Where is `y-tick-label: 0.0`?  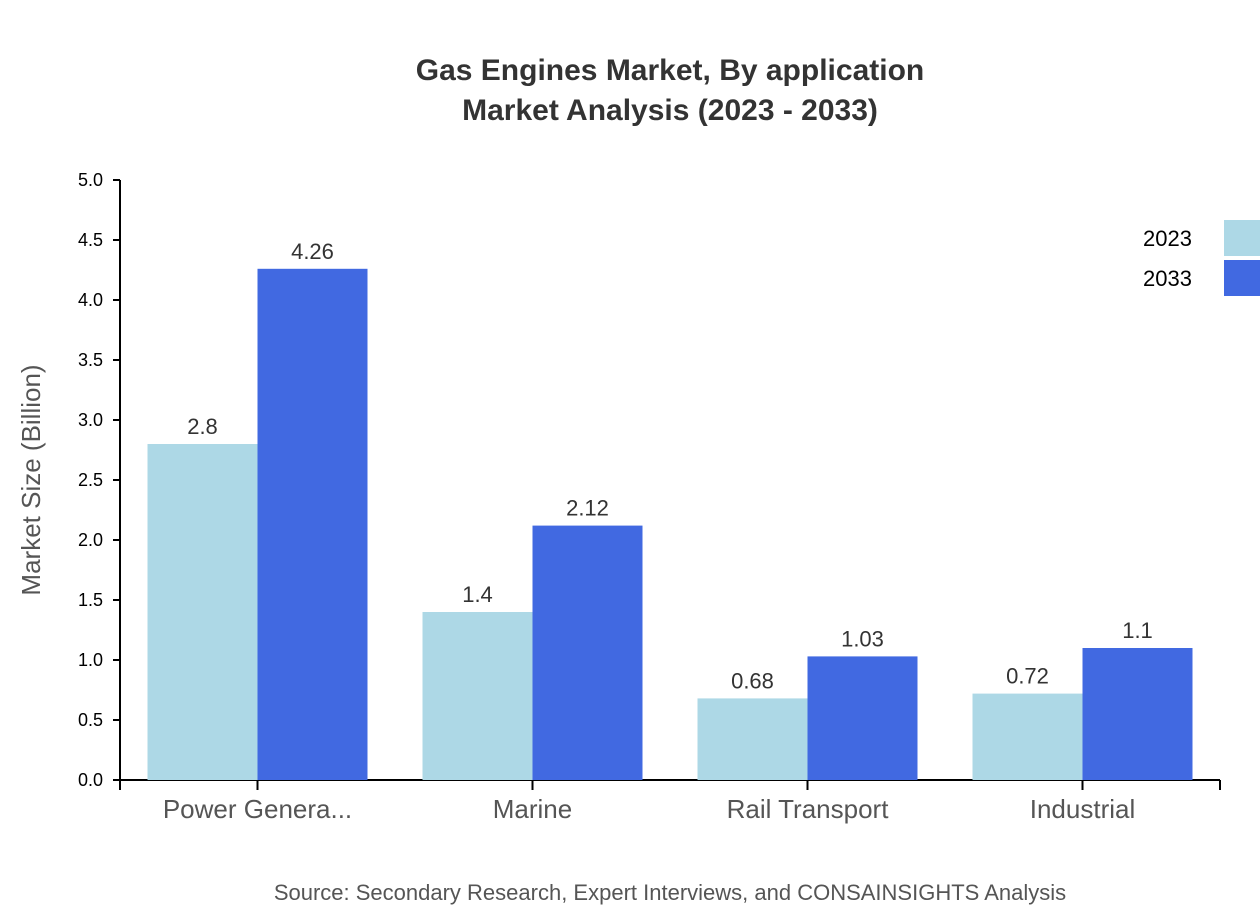
y-tick-label: 0.0 is located at coordinates (90, 780).